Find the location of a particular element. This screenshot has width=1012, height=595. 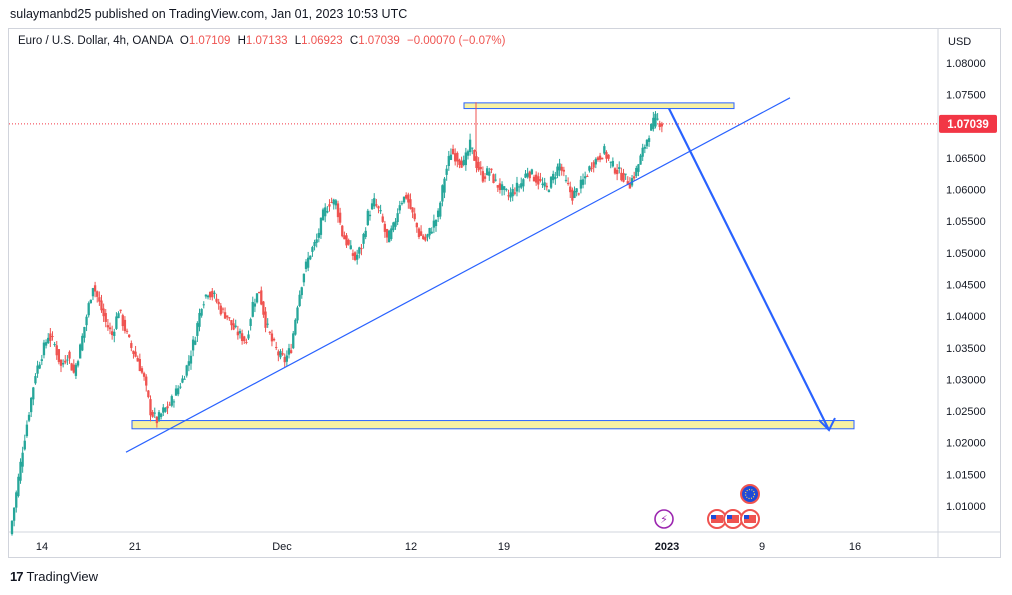

open-value: 1.07109 is located at coordinates (209, 41).